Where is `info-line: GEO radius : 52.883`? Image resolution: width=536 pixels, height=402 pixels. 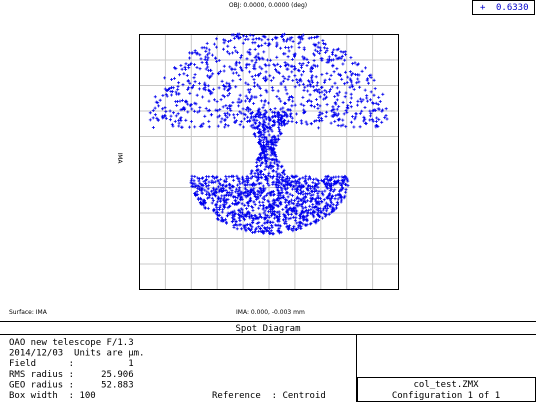 info-line: GEO radius : 52.883 is located at coordinates (71, 385).